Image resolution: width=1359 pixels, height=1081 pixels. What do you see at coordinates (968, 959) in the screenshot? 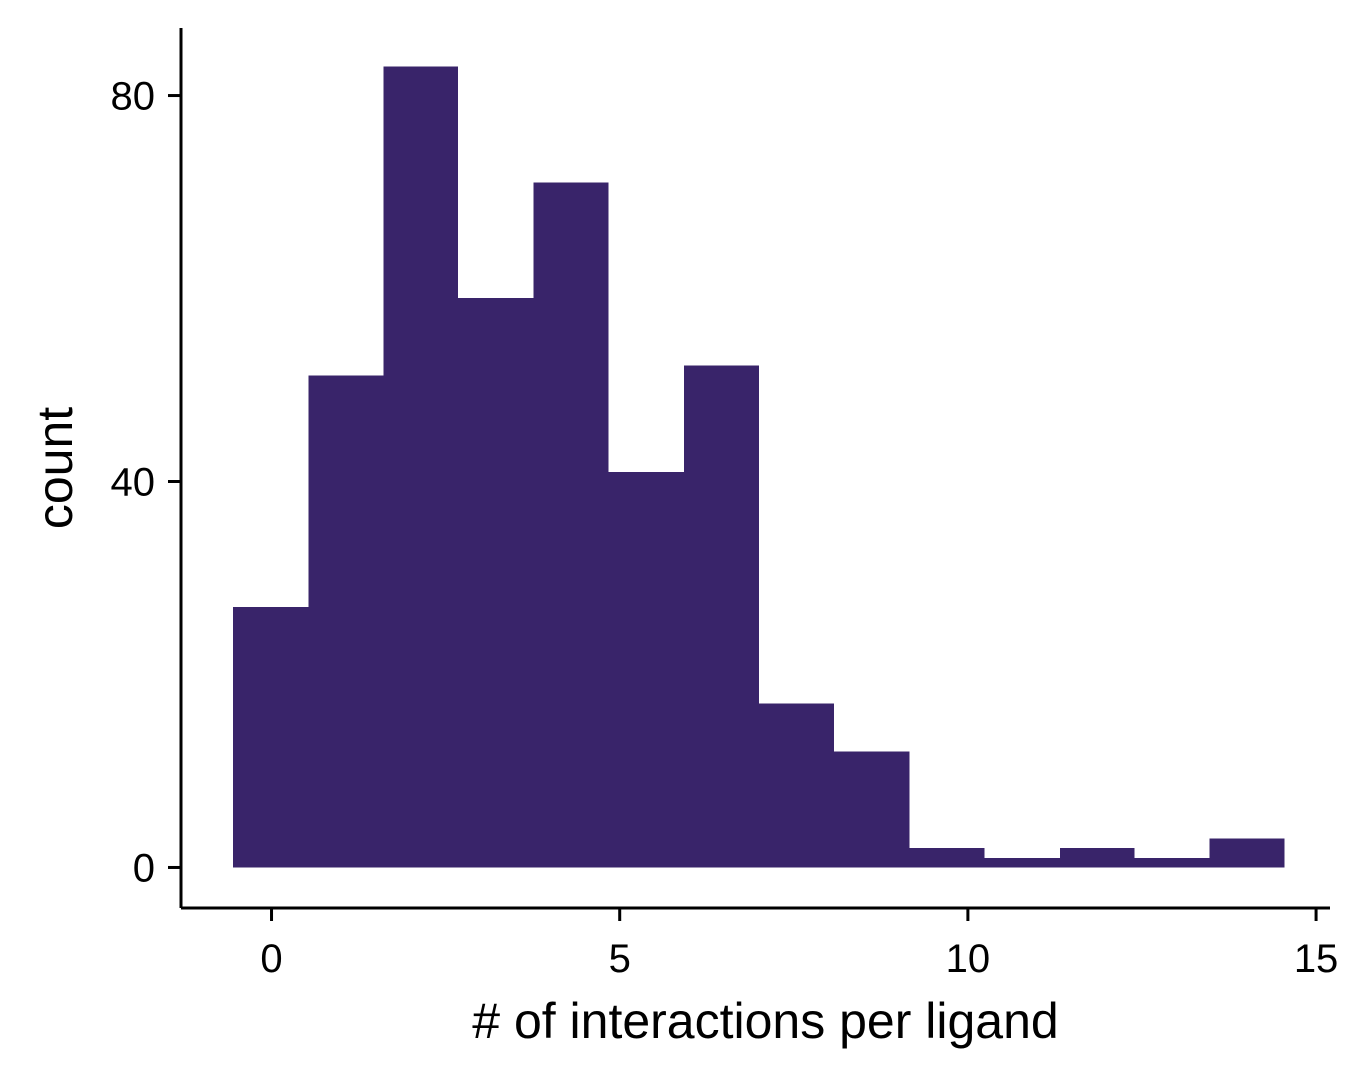
I see `x-tick-label: 10` at bounding box center [968, 959].